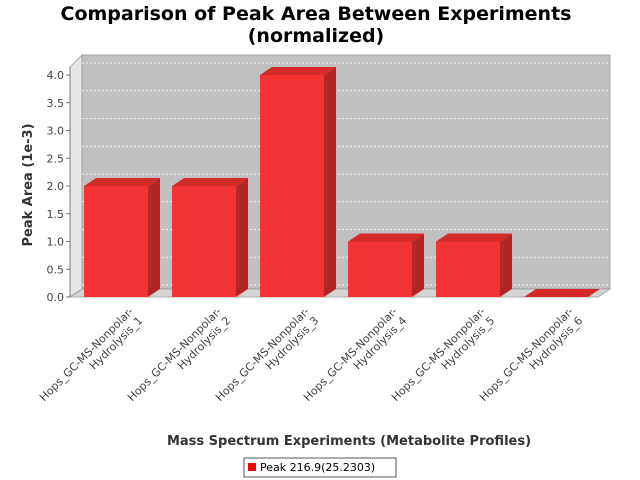  Describe the element at coordinates (56, 269) in the screenshot. I see `y-tick-label: 0.5` at that location.